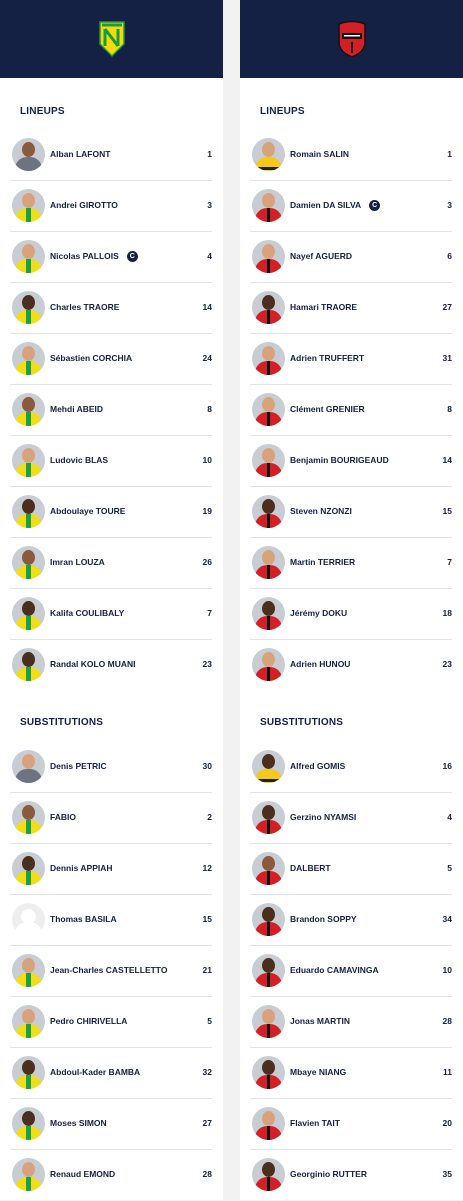 This screenshot has width=463, height=1201. What do you see at coordinates (78, 1123) in the screenshot?
I see `player-name: Moses SIMON` at bounding box center [78, 1123].